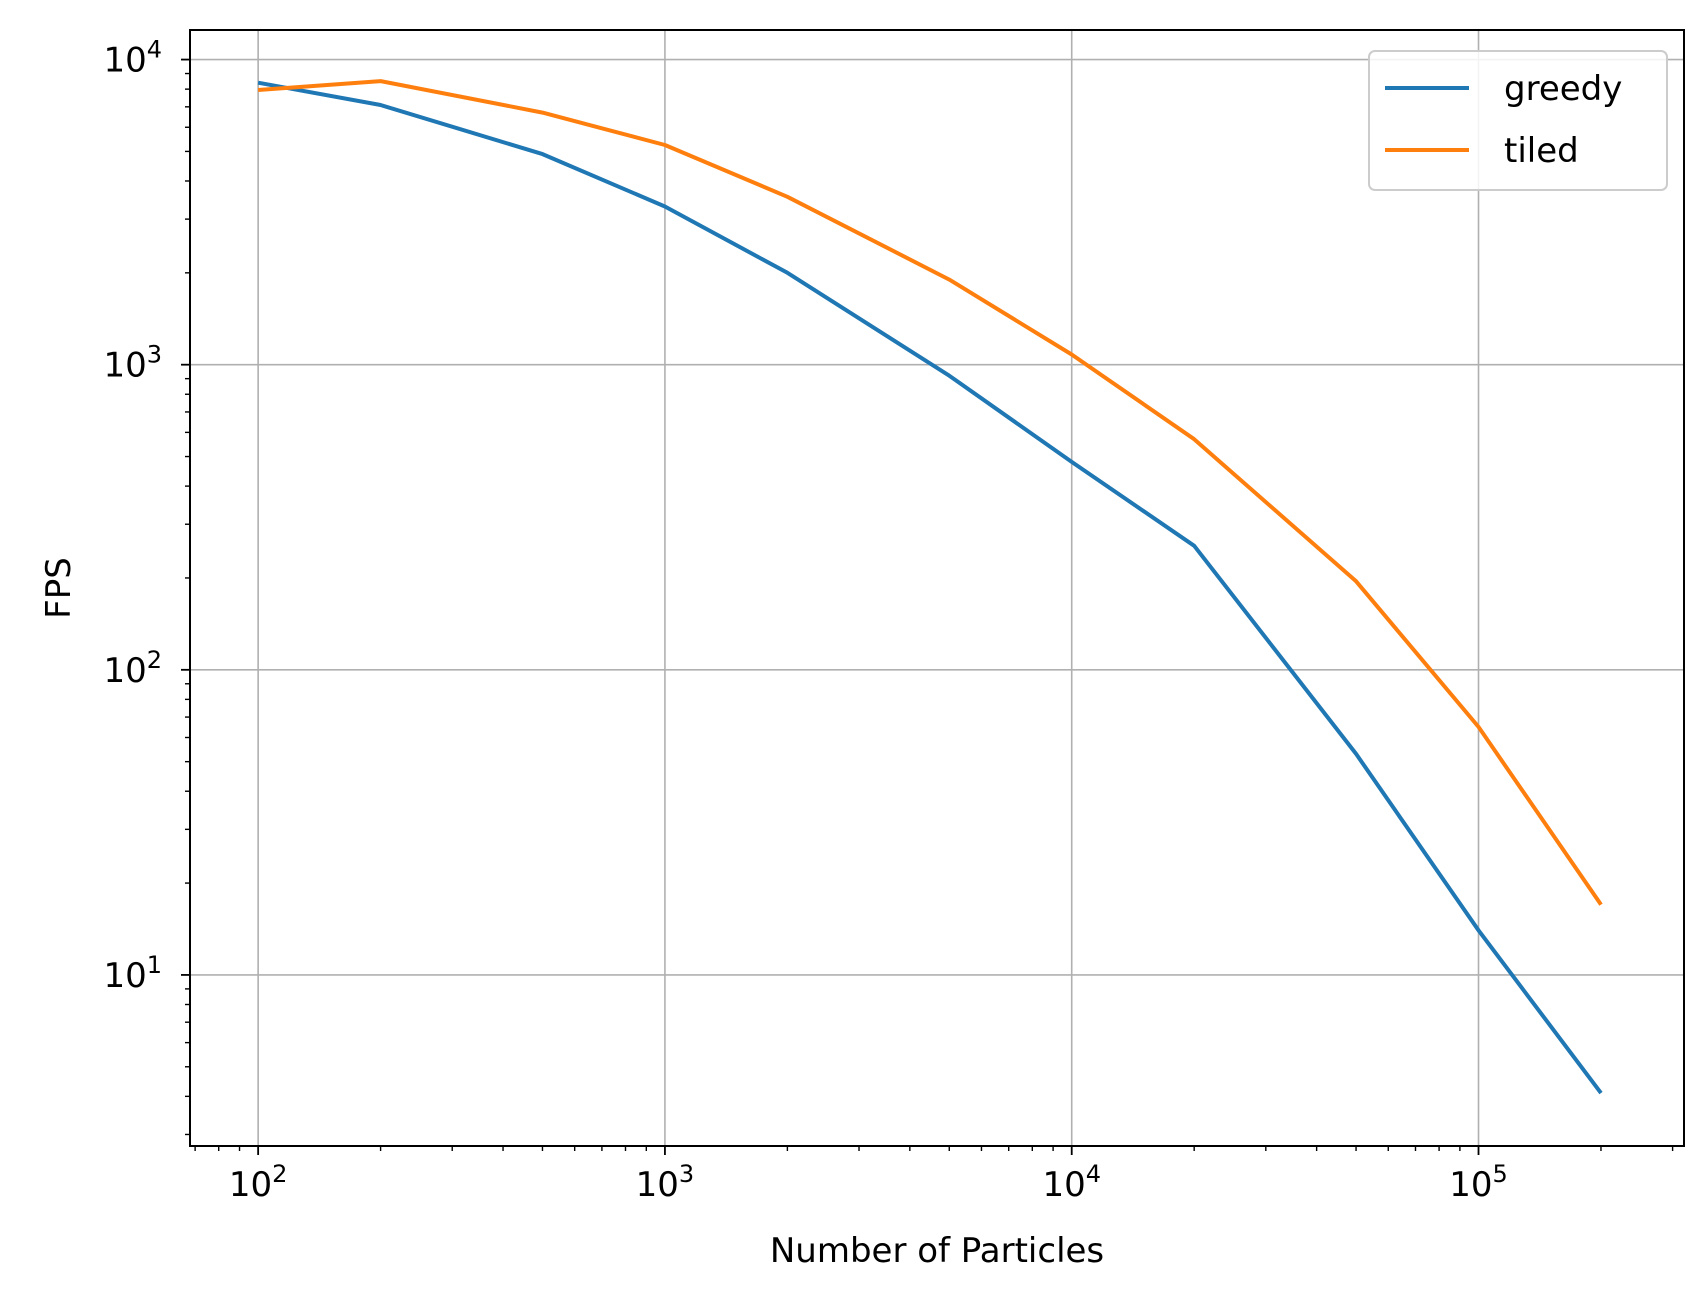 This screenshot has height=1299, width=1708. I want to click on y-tick-label: 10¹, so click(132, 973).